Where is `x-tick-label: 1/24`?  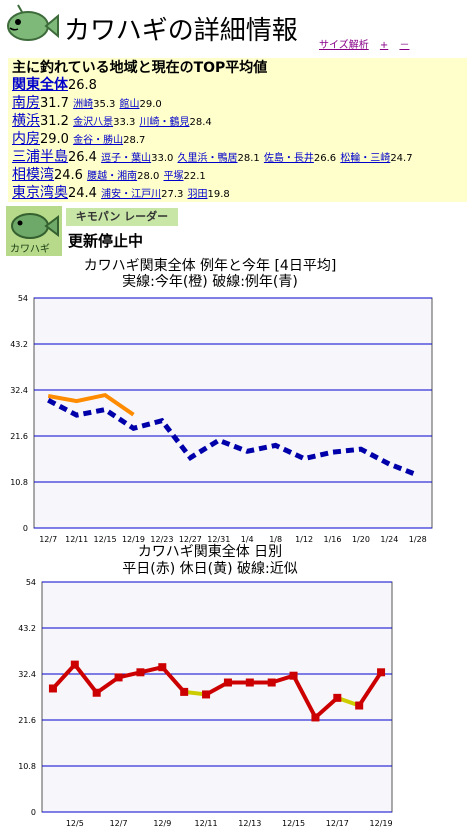
x-tick-label: 1/24 is located at coordinates (389, 539).